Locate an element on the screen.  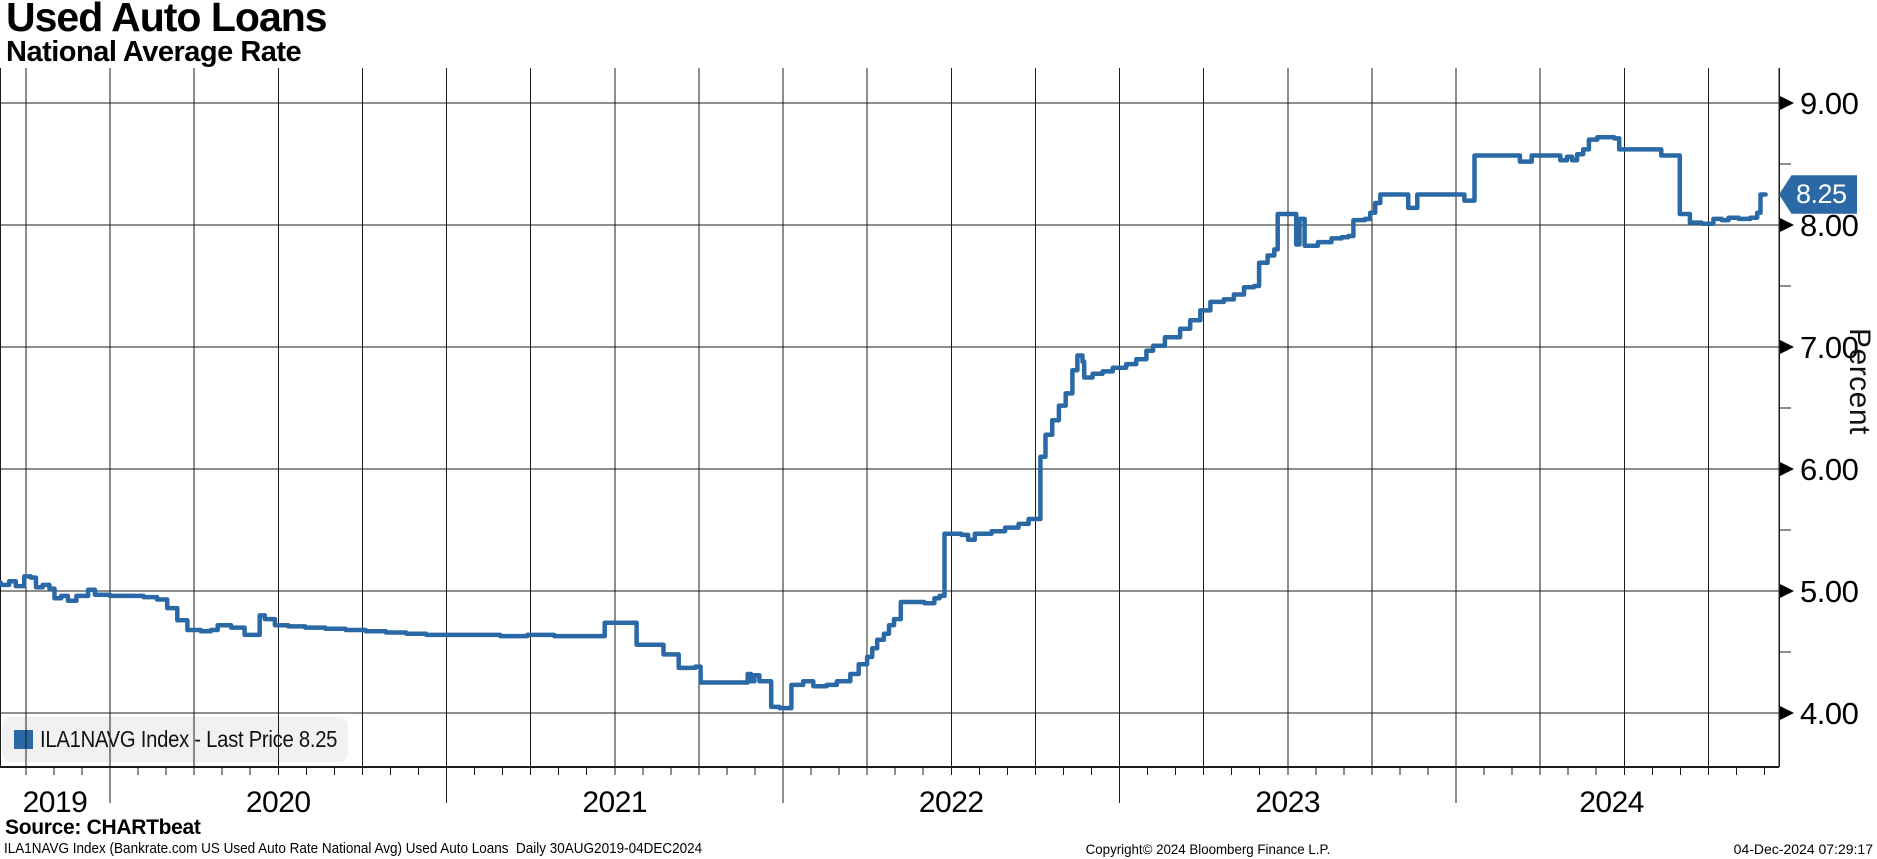
page-subtitle: National Average Rate is located at coordinates (154, 52).